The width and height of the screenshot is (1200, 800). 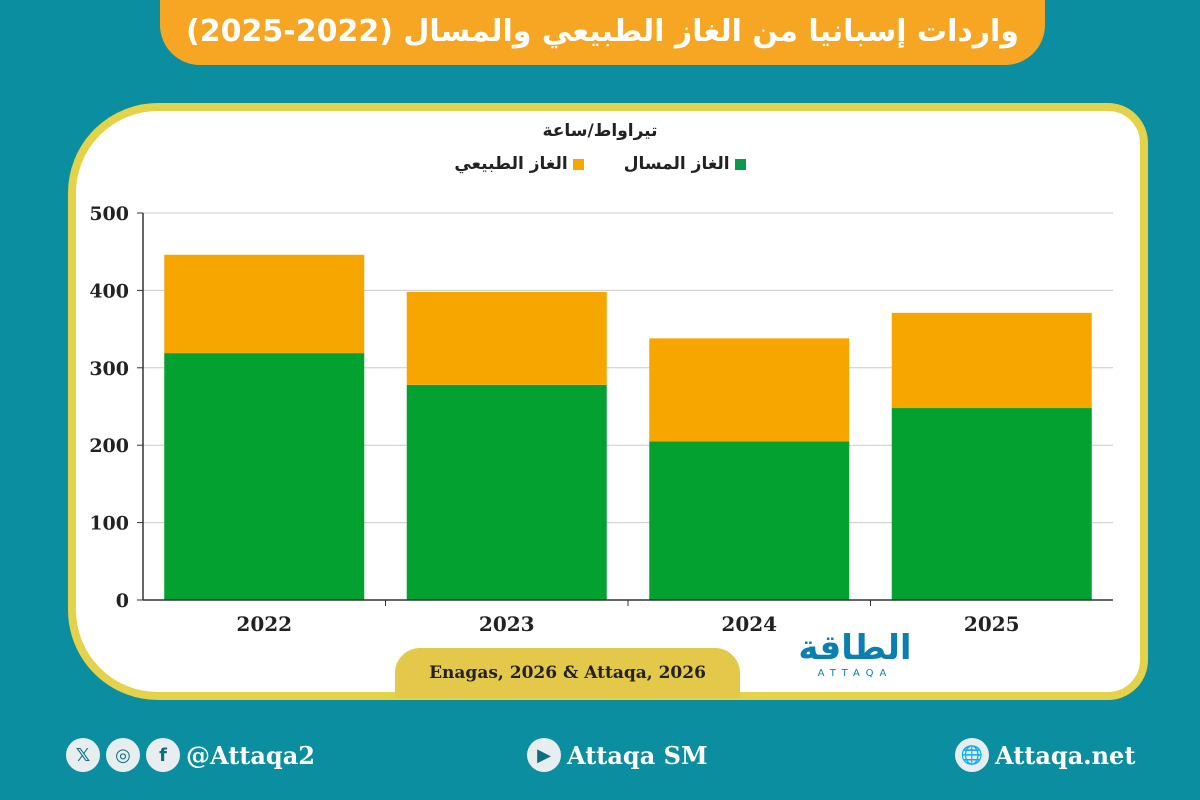 What do you see at coordinates (109, 369) in the screenshot?
I see `y-tick-label: 300` at bounding box center [109, 369].